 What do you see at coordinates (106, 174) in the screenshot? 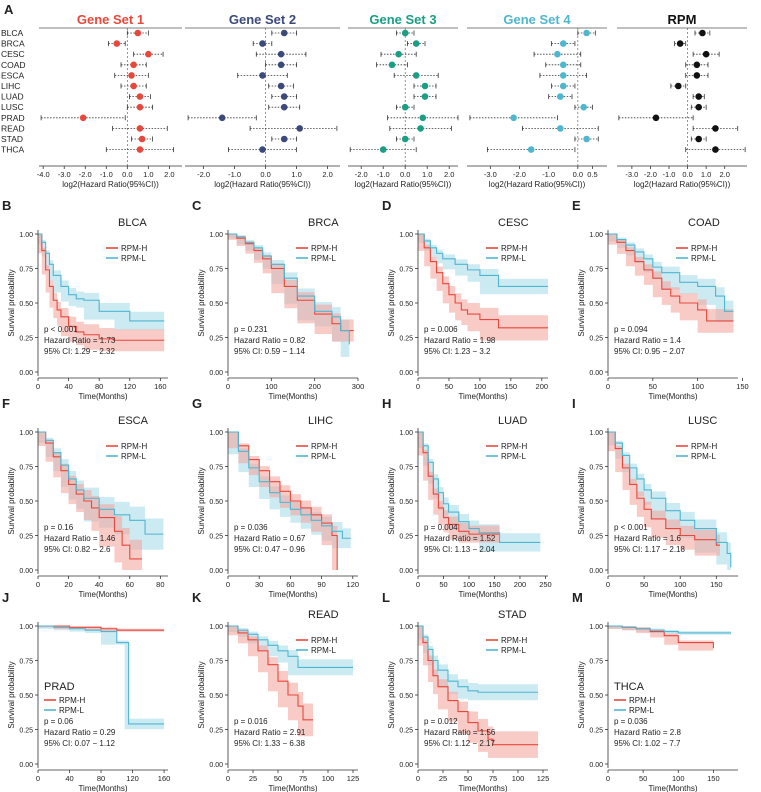
I see `forest-x-tick-label: -1.0` at bounding box center [106, 174].